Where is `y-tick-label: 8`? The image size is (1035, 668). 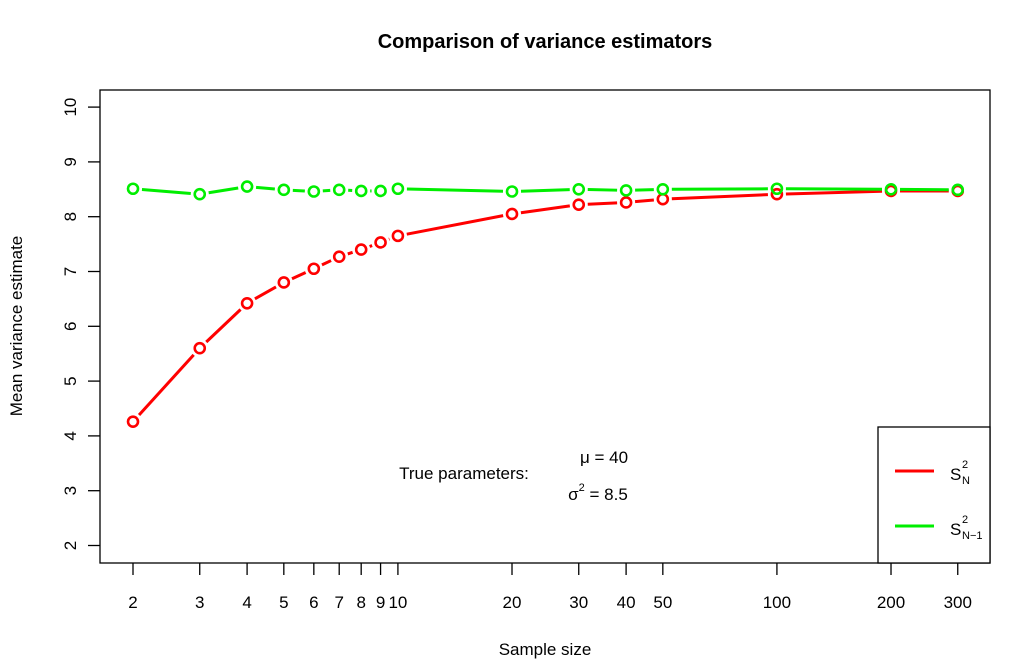
y-tick-label: 8 is located at coordinates (70, 216).